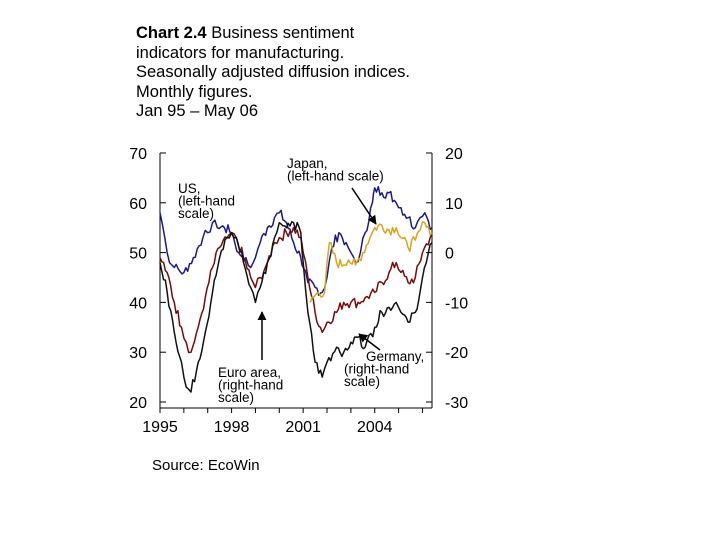  I want to click on annotation-line: Japan,, so click(307, 163).